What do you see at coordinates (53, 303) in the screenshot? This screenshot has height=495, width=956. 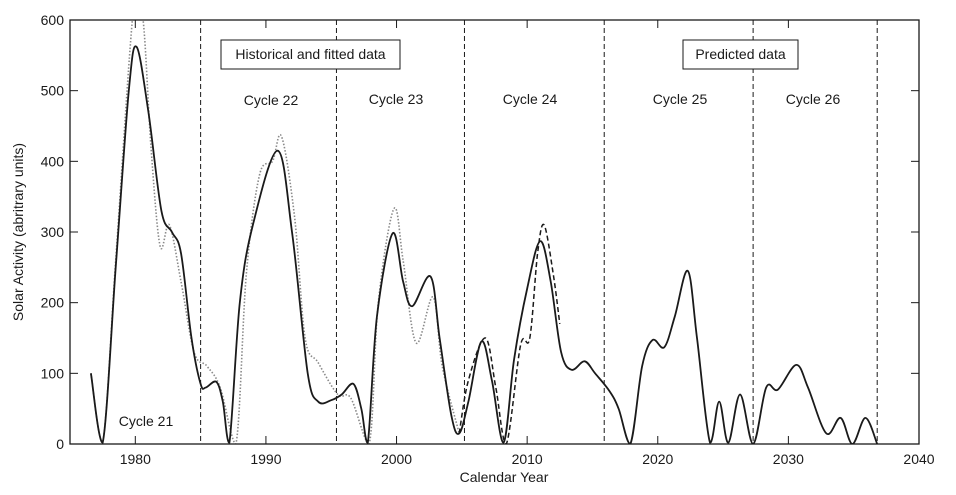 I see `y-tick-label: 200` at bounding box center [53, 303].